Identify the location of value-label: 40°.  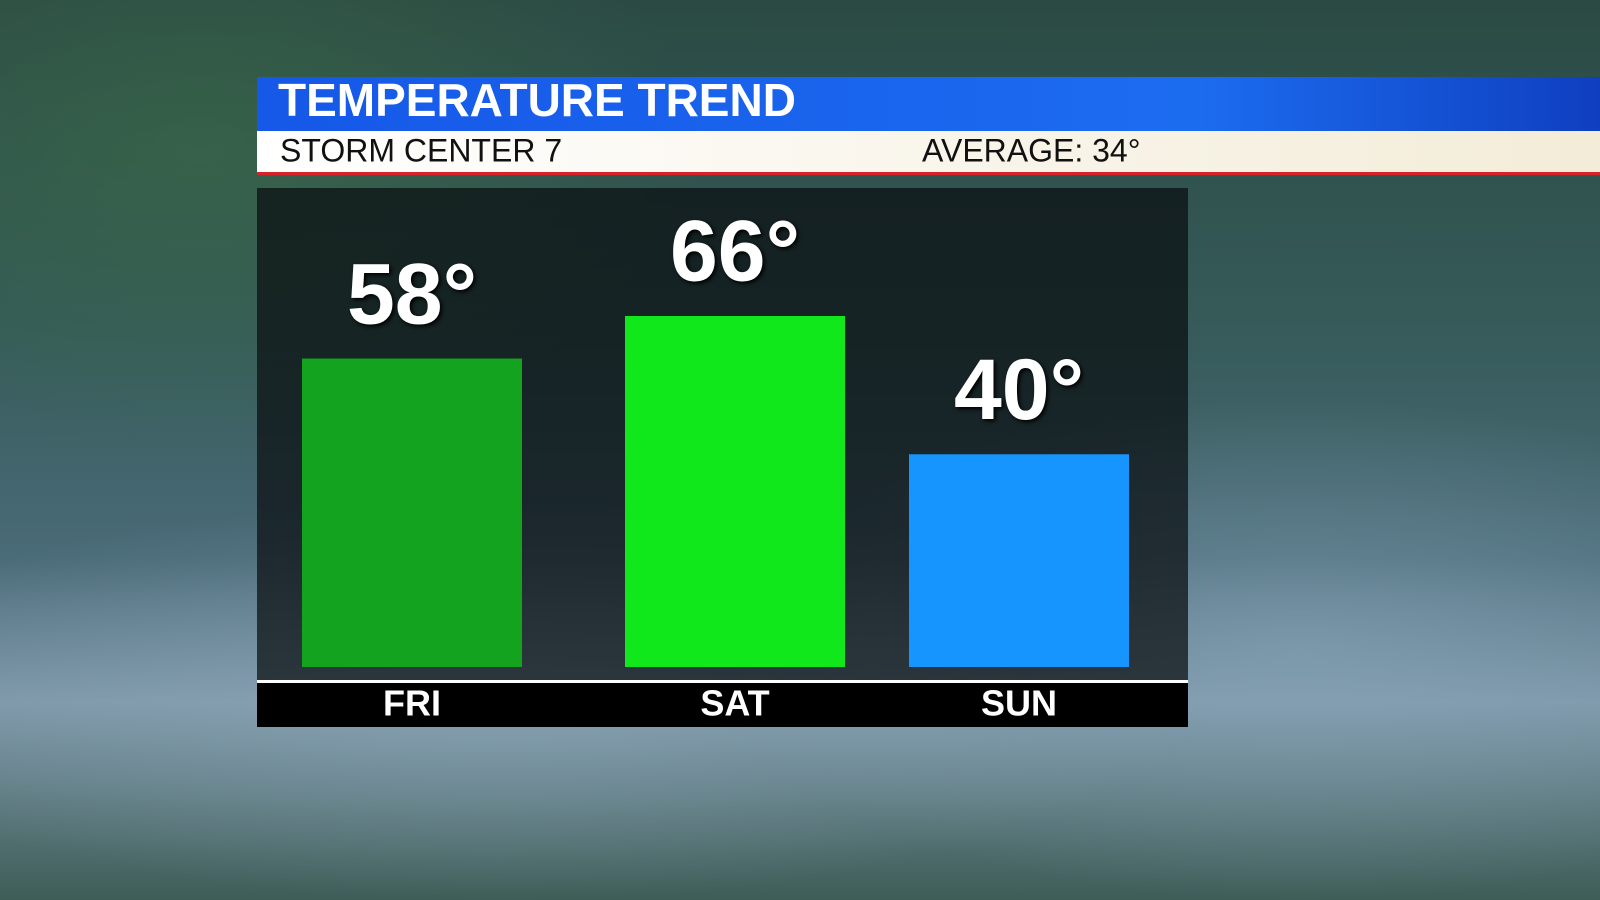
(1019, 390).